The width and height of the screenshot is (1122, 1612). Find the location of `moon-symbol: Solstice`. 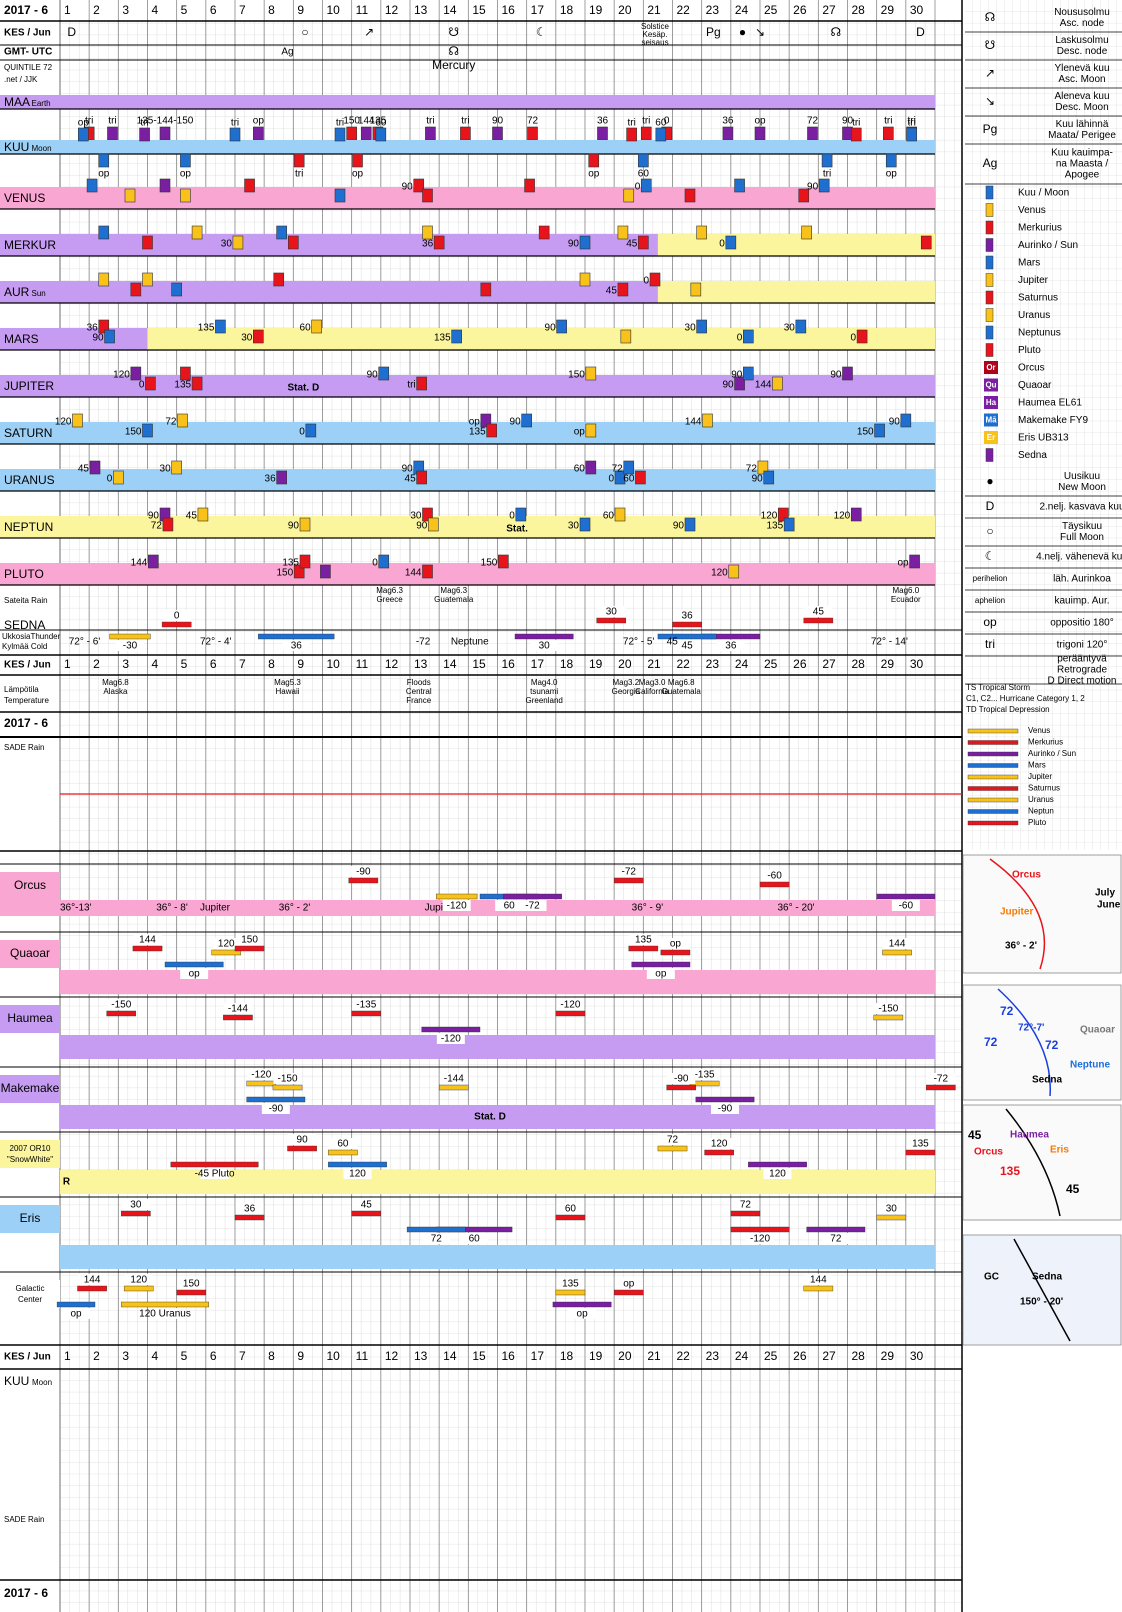

moon-symbol: Solstice is located at coordinates (655, 26).